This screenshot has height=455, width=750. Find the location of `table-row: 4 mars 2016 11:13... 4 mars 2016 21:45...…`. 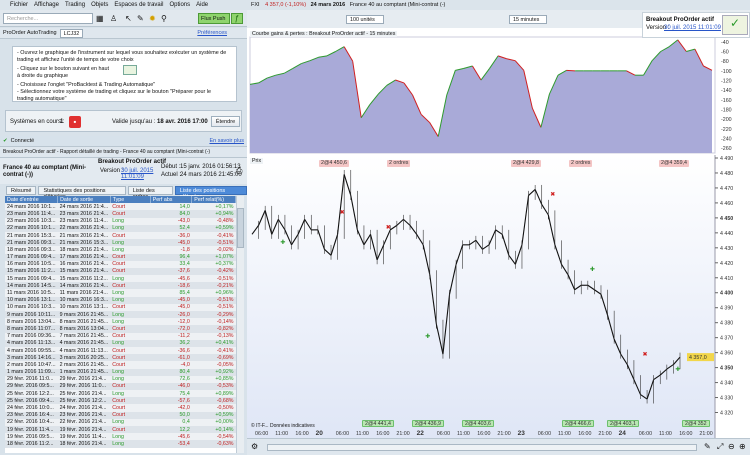

table-row: 4 mars 2016 11:13... 4 mars 2016 21:45...… is located at coordinates (120, 343).